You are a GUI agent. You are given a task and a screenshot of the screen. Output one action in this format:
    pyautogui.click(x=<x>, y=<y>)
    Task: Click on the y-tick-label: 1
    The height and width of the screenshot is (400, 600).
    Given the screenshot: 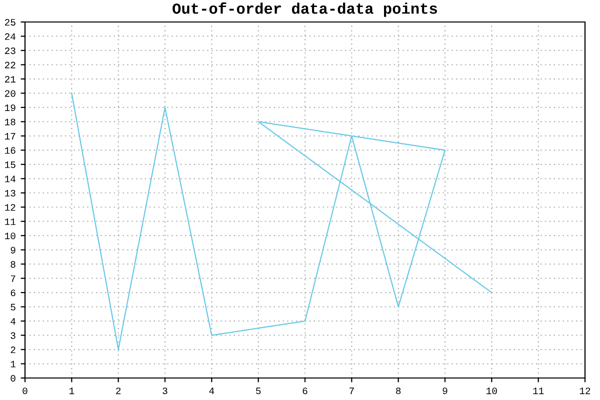 What is the action you would take?
    pyautogui.click(x=13, y=364)
    